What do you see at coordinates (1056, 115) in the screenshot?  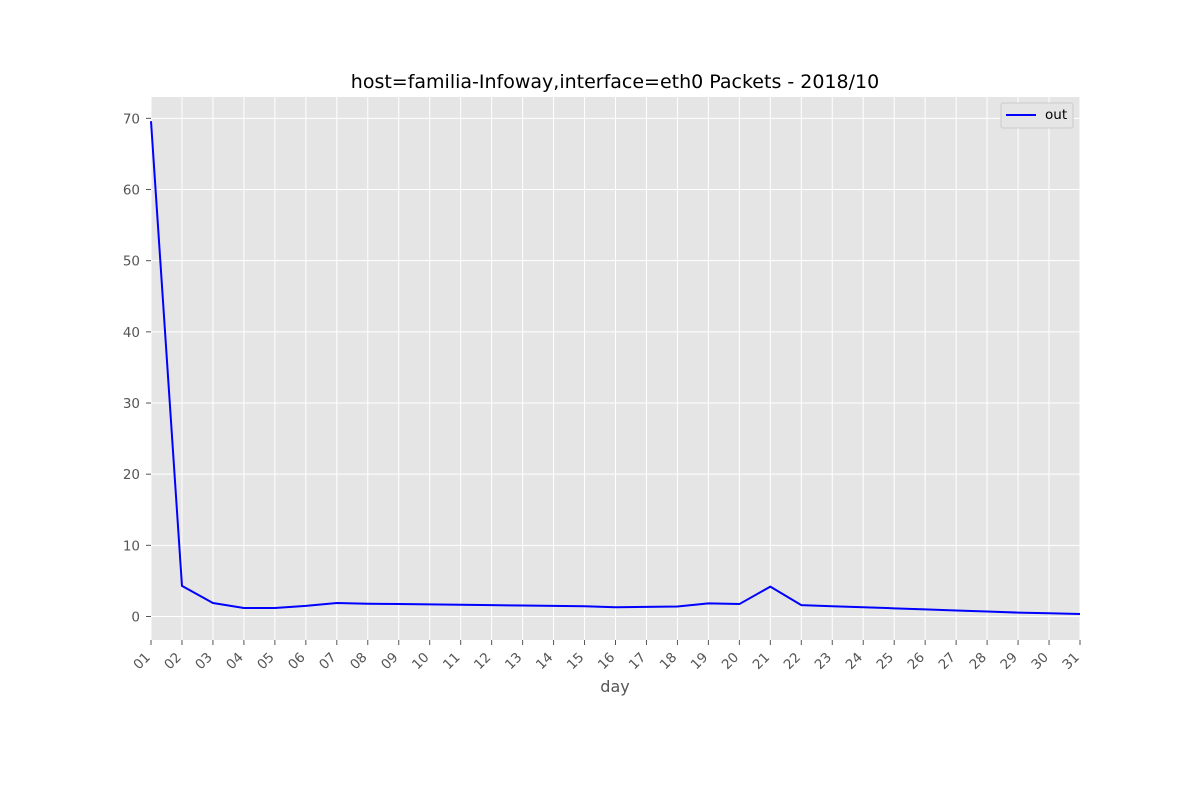 I see `legend-label-out: out` at bounding box center [1056, 115].